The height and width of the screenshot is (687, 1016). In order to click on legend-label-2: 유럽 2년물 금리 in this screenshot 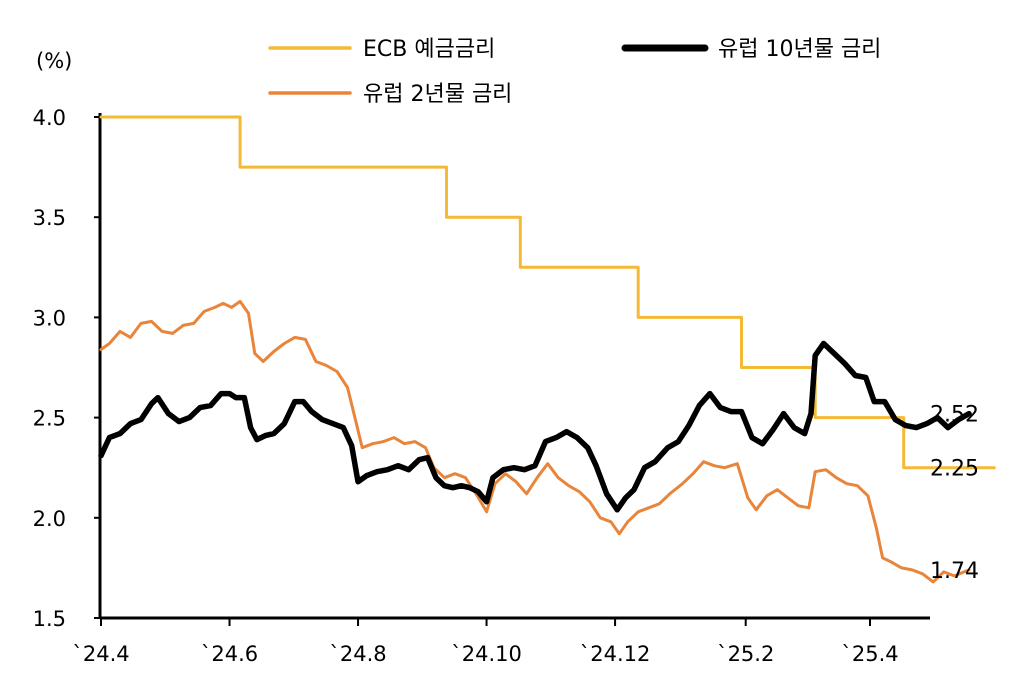, I will do `click(437, 94)`.